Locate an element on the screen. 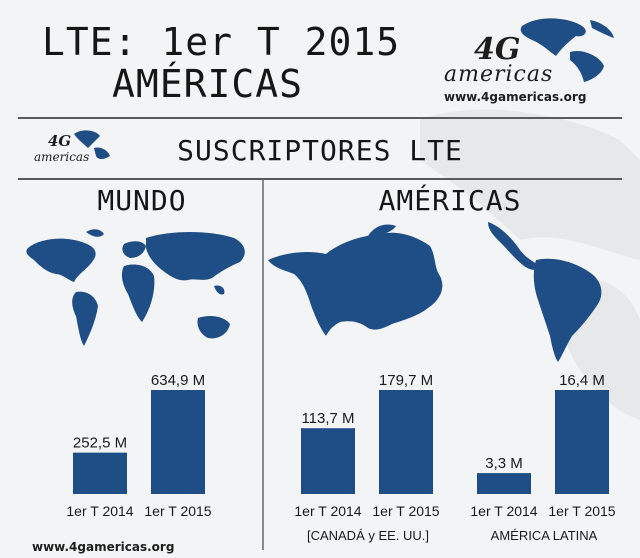 The width and height of the screenshot is (640, 558). bar-value-label: 179,7 M is located at coordinates (406, 380).